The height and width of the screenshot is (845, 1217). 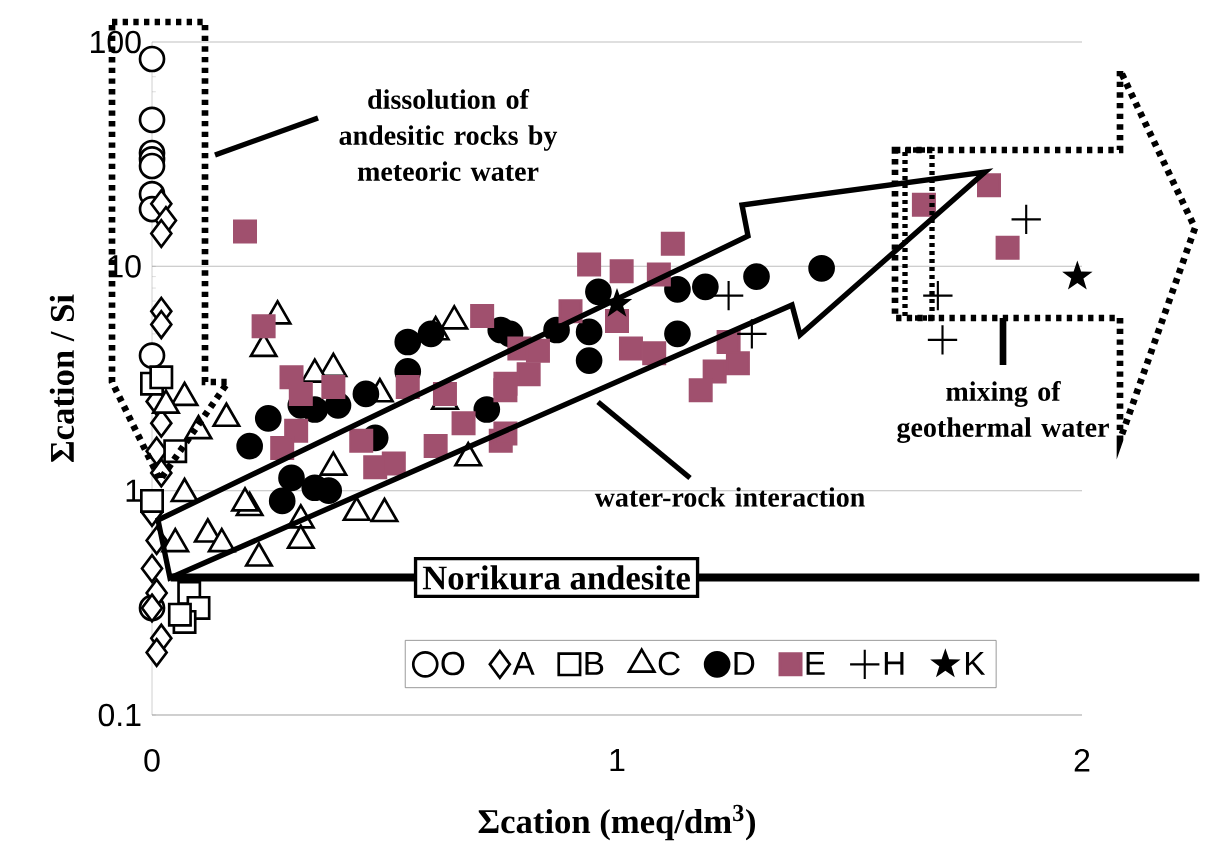 I want to click on annotation: dissolution of andesitic rocks by meteoric water, so click(x=448, y=134).